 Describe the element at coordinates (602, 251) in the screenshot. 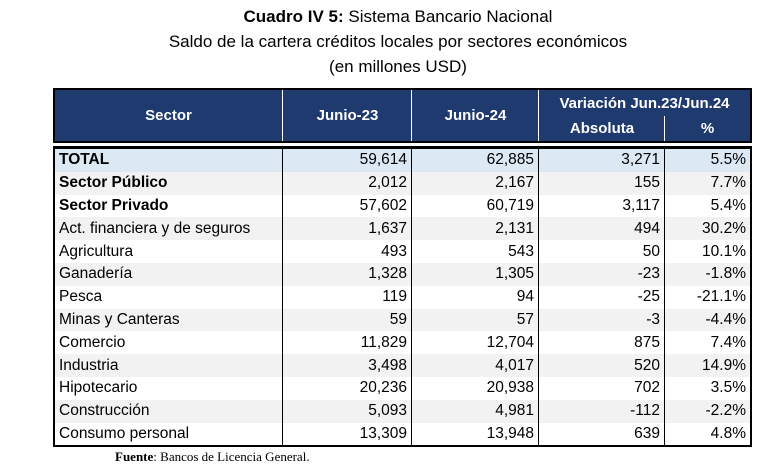

I see `cell-absoluta: 50` at that location.